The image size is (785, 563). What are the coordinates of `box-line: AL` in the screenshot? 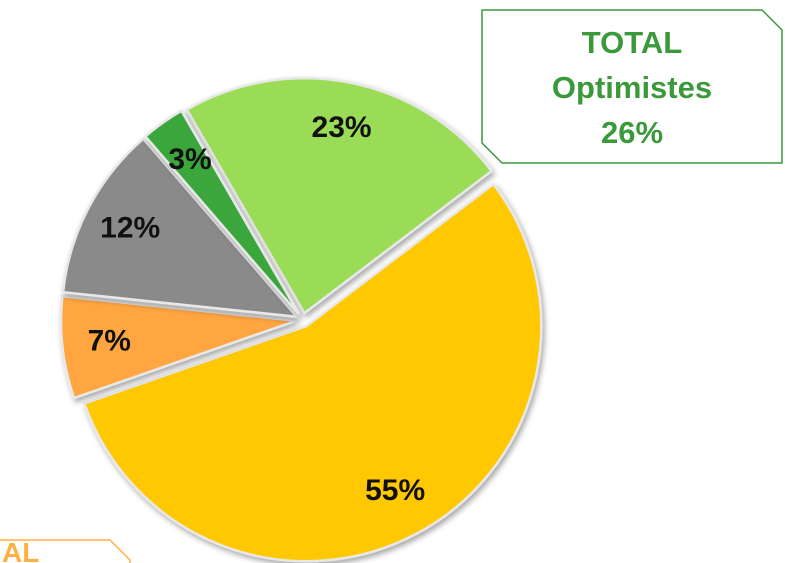 It's located at (20, 550).